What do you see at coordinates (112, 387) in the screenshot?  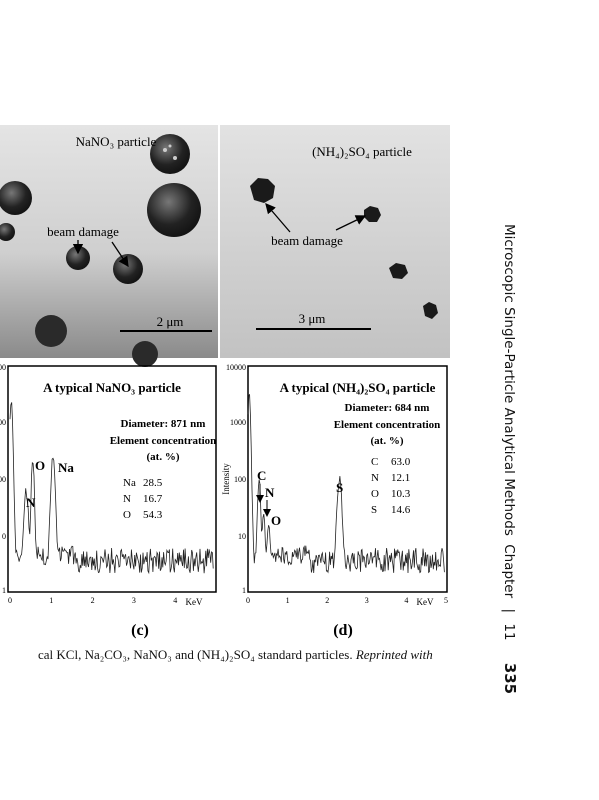 I see `spectrum-title: A typical NaNO₃ particle` at bounding box center [112, 387].